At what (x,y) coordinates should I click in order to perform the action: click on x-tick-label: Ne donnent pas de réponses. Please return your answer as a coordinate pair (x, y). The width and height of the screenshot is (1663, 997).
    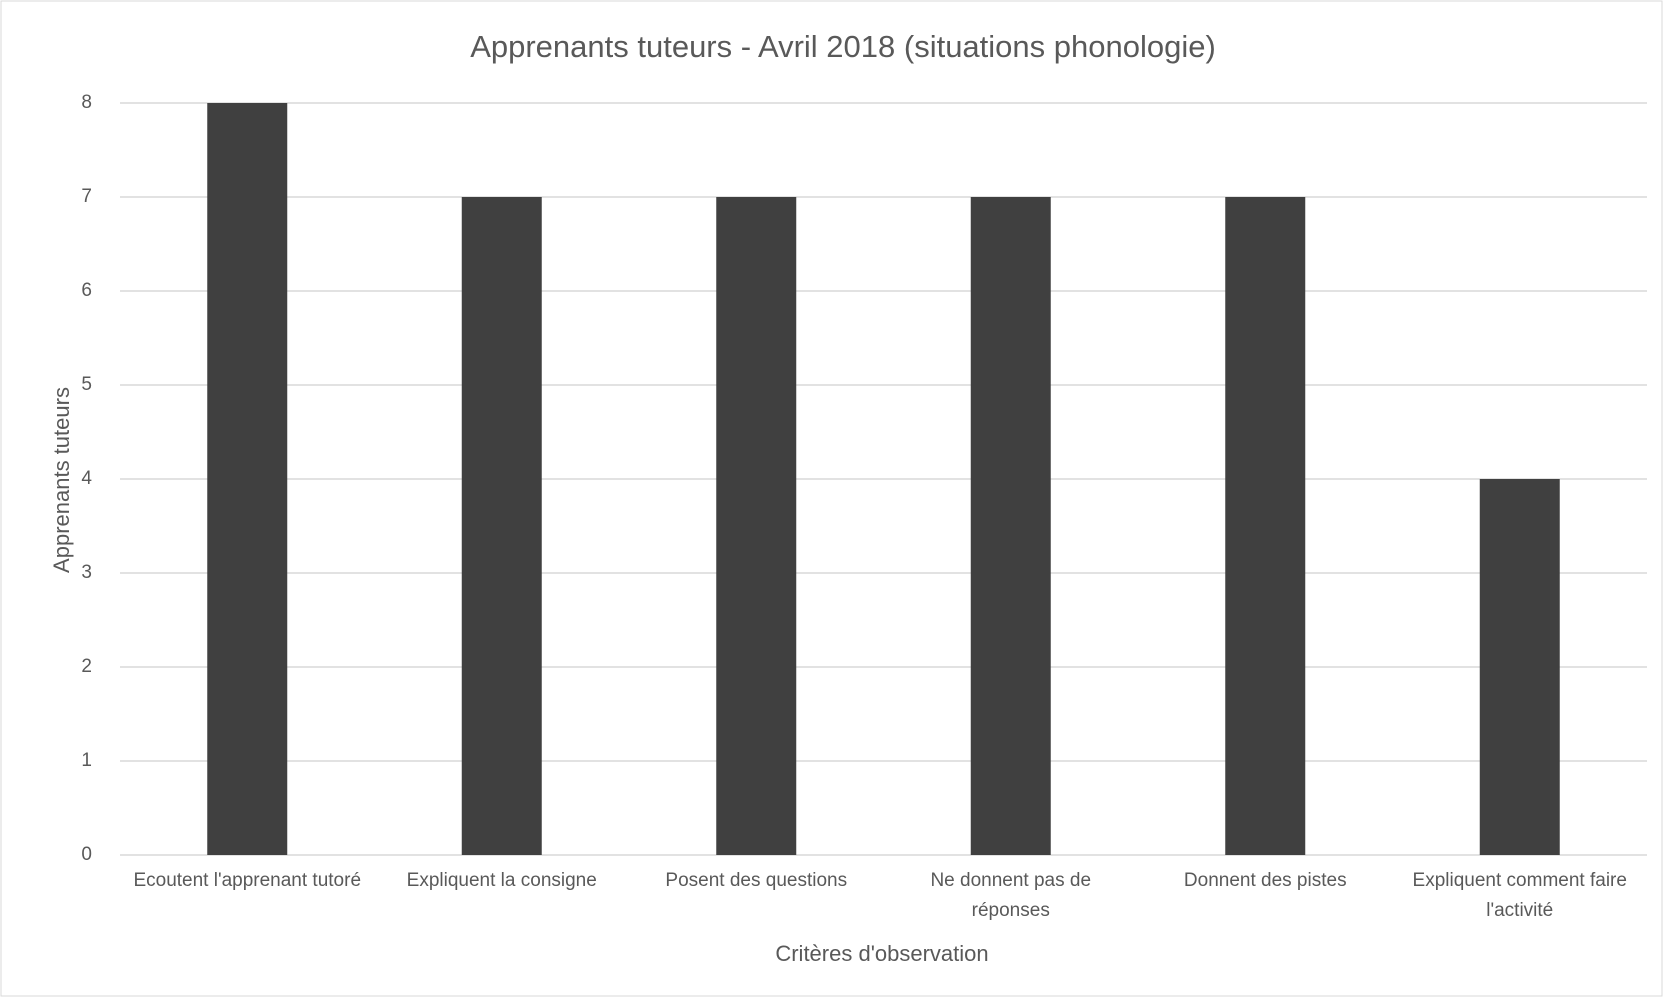
    Looking at the image, I should click on (1011, 895).